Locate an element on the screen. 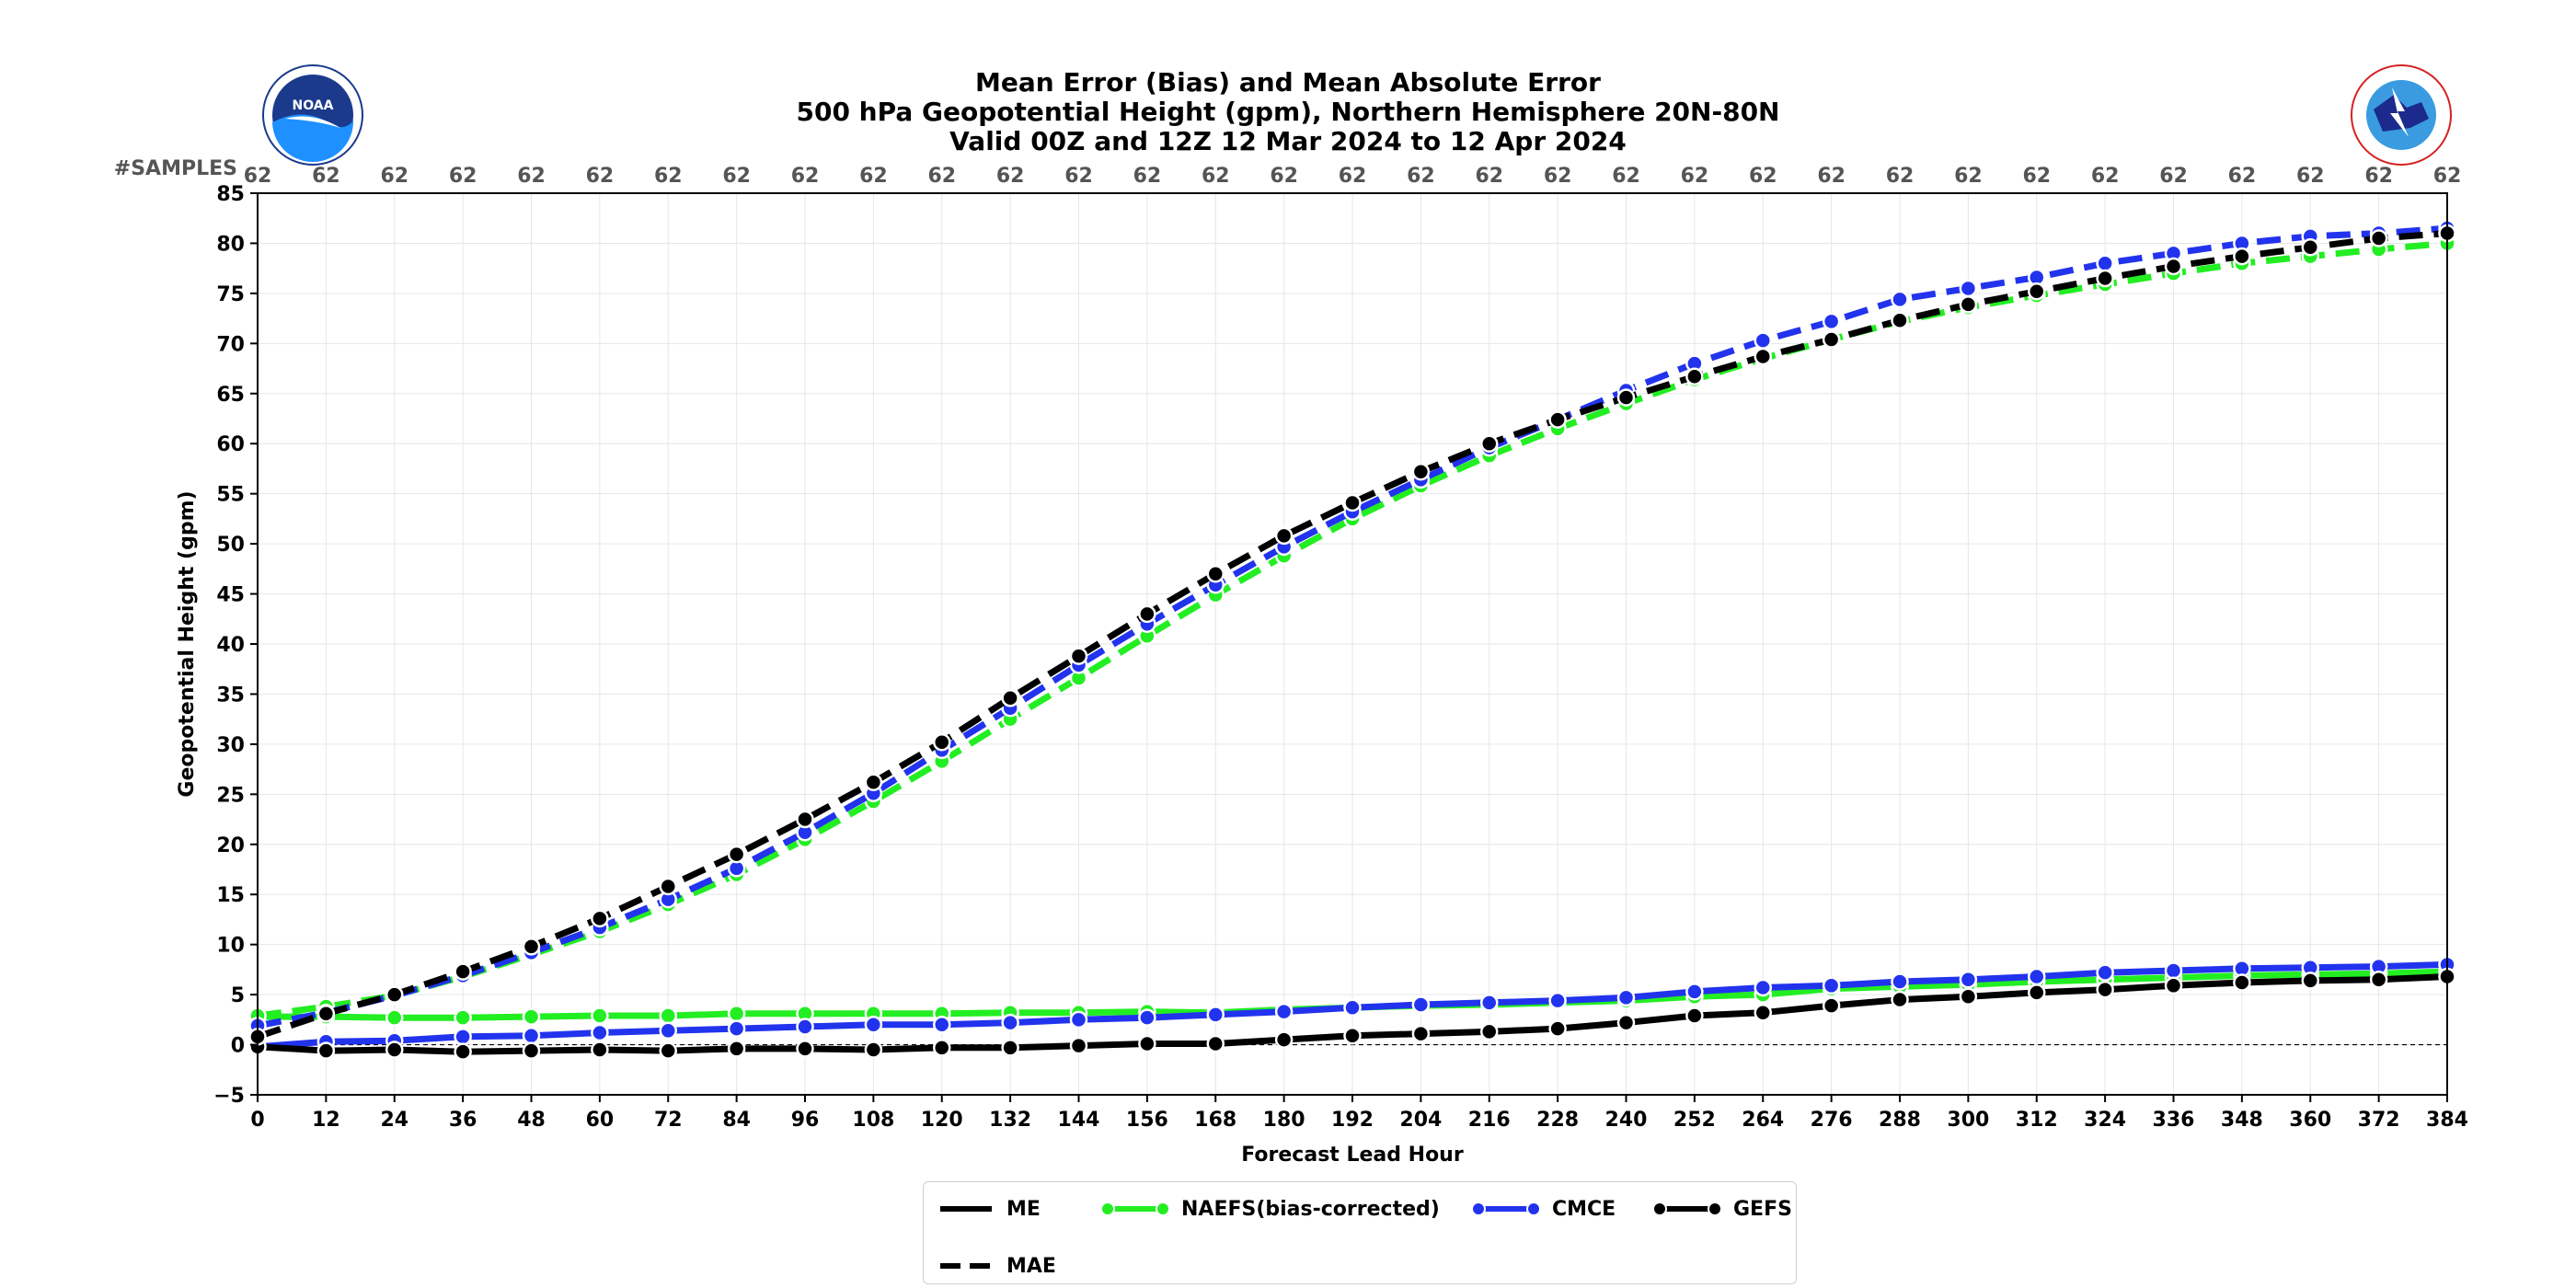 Image resolution: width=2576 pixels, height=1288 pixels. legend-item-naefs: NAEFS(bias-corrected) is located at coordinates (1270, 1209).